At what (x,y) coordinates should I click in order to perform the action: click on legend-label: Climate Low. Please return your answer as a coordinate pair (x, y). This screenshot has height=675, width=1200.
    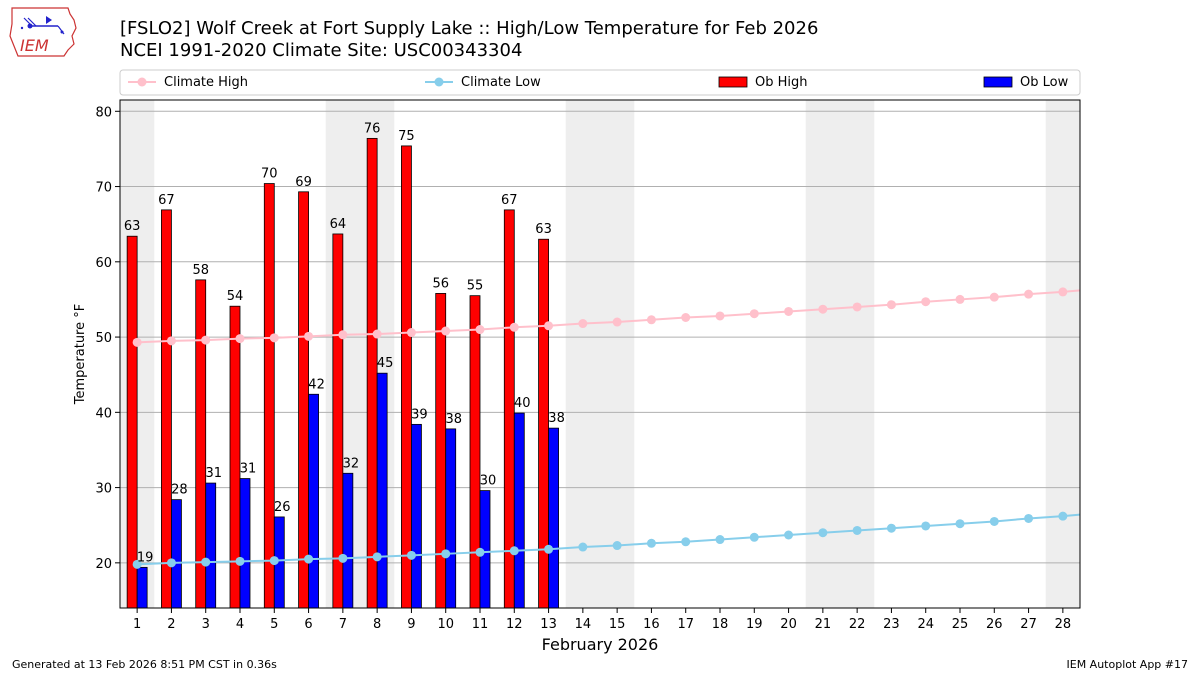
    Looking at the image, I should click on (501, 82).